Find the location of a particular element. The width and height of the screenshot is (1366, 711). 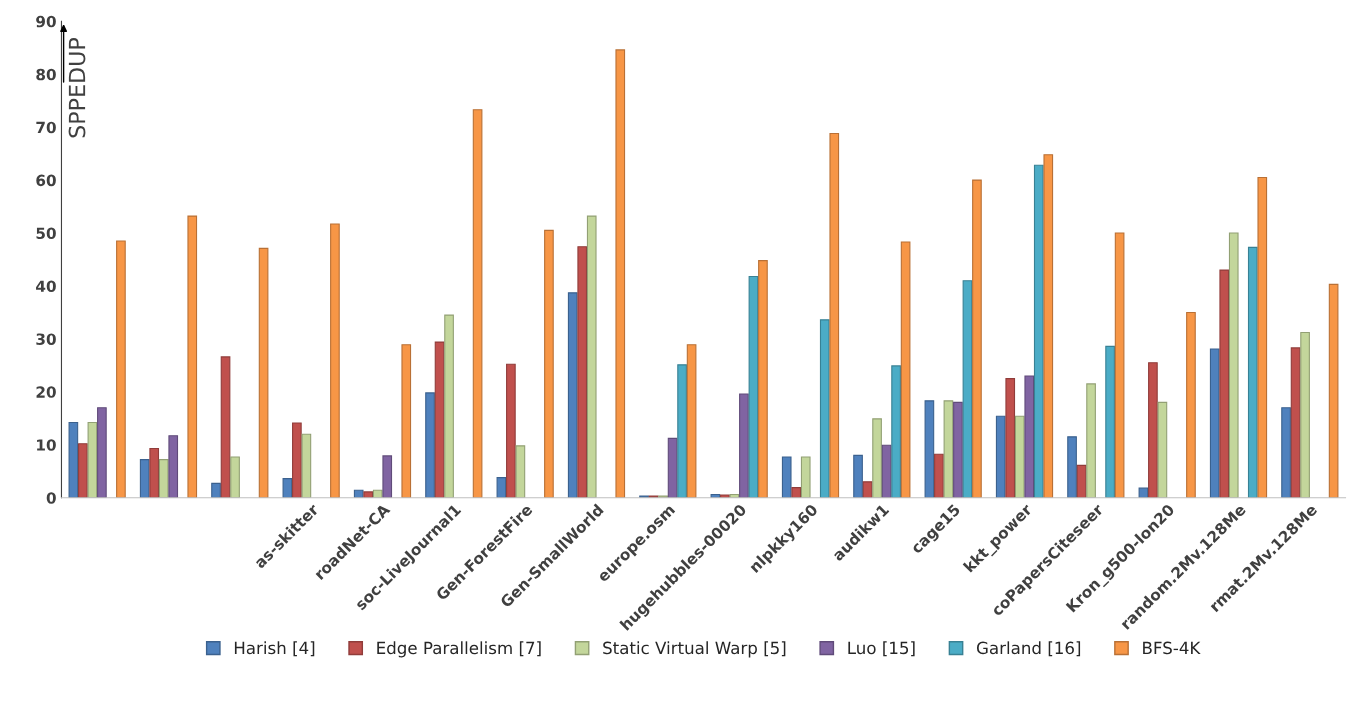

y-tick-label: 80 is located at coordinates (46, 74).